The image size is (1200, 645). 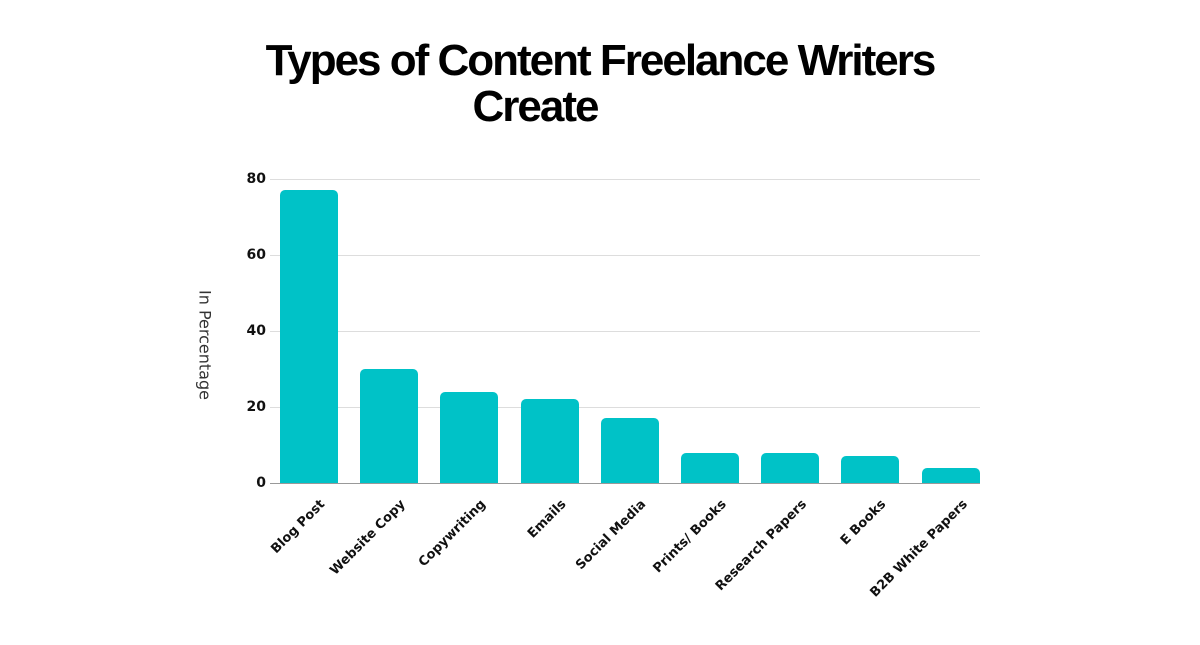 What do you see at coordinates (601, 60) in the screenshot?
I see `chart-title-line-1: Types of Content Freelance Writers` at bounding box center [601, 60].